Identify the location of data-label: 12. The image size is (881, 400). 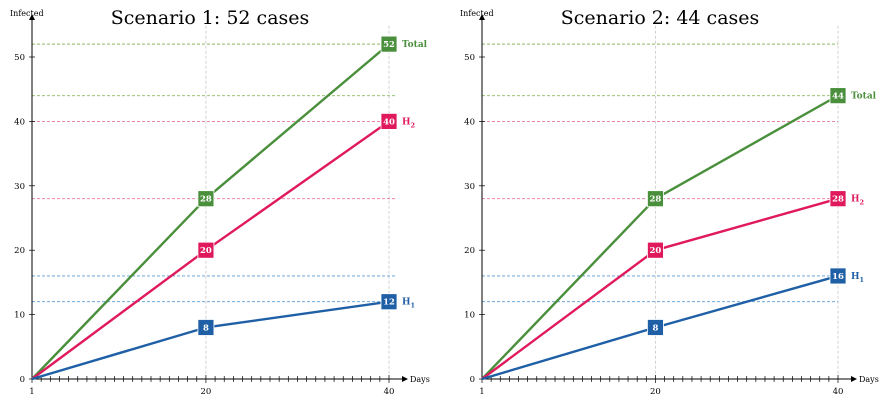
(389, 303).